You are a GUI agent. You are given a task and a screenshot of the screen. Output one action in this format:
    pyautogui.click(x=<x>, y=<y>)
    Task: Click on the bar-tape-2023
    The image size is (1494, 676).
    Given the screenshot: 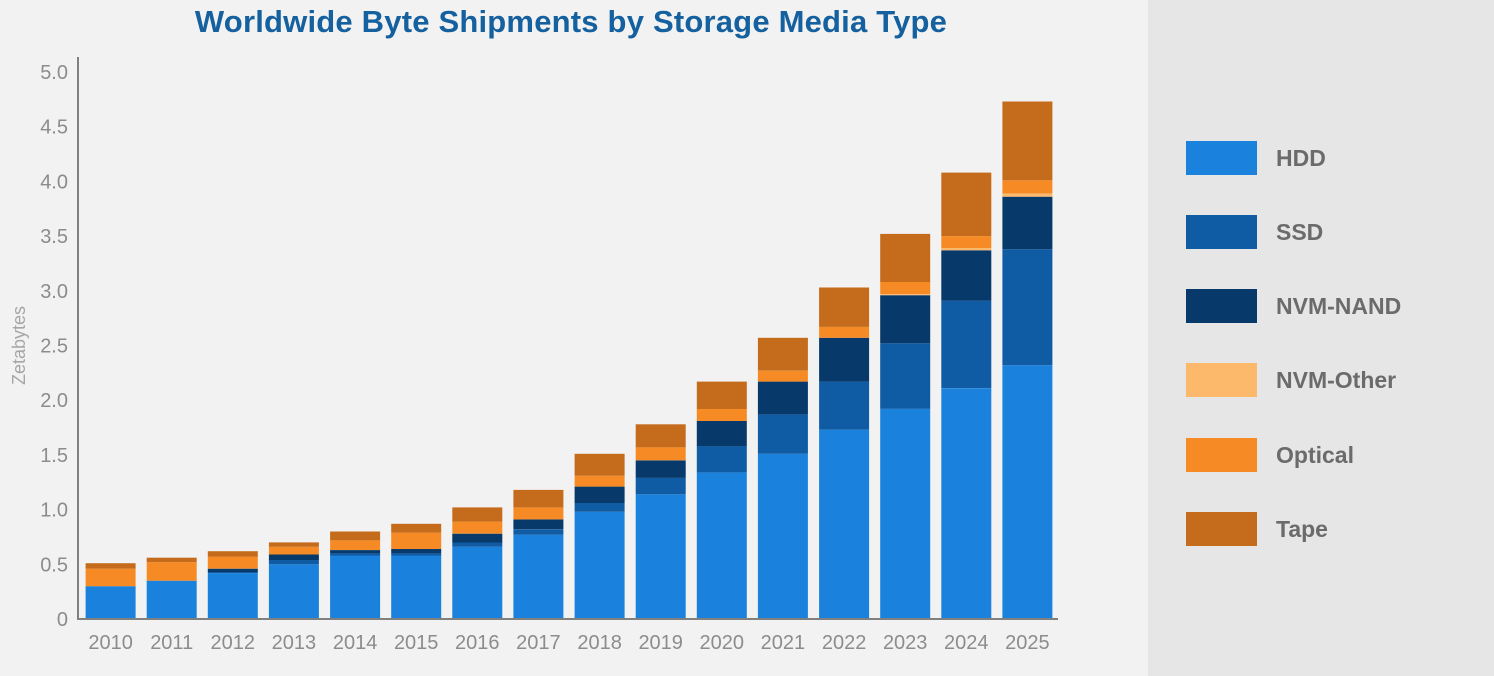 What is the action you would take?
    pyautogui.click(x=905, y=257)
    